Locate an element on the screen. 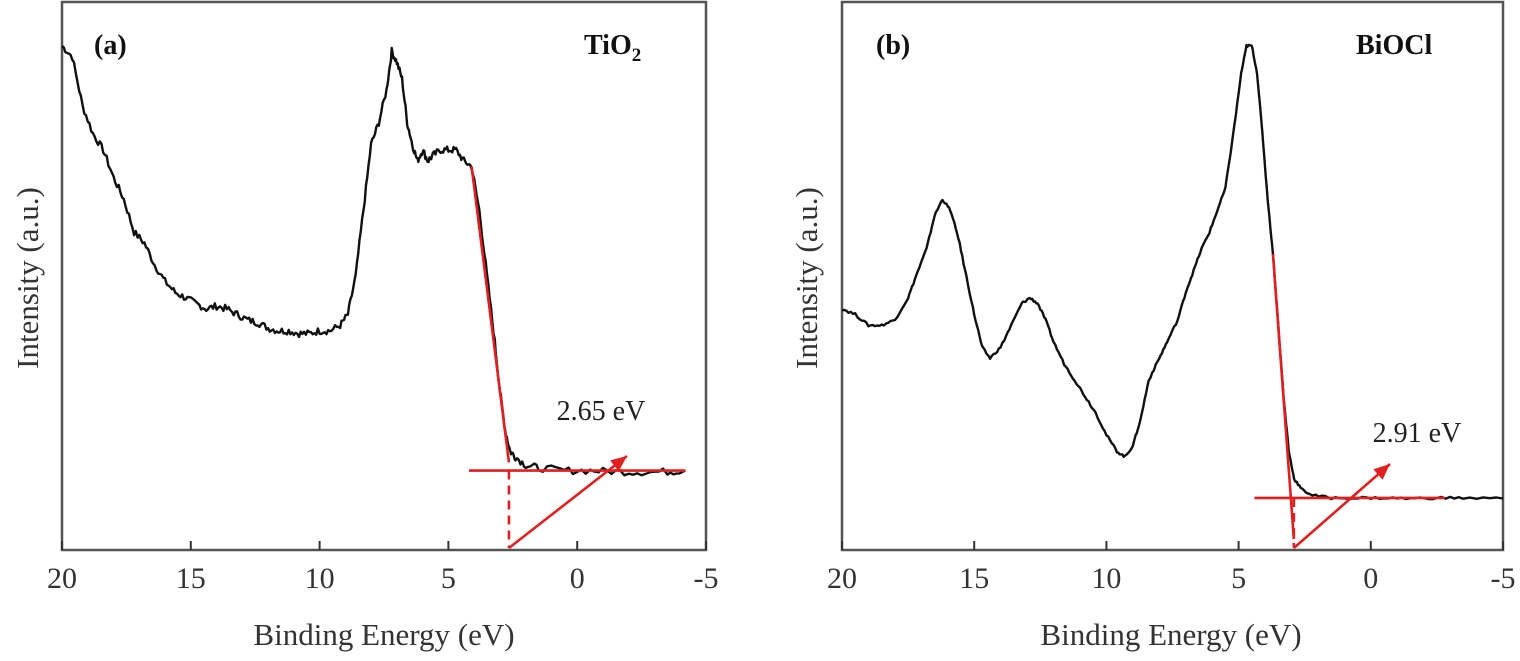  panel-b-material-label: BiOCl is located at coordinates (1394, 45).